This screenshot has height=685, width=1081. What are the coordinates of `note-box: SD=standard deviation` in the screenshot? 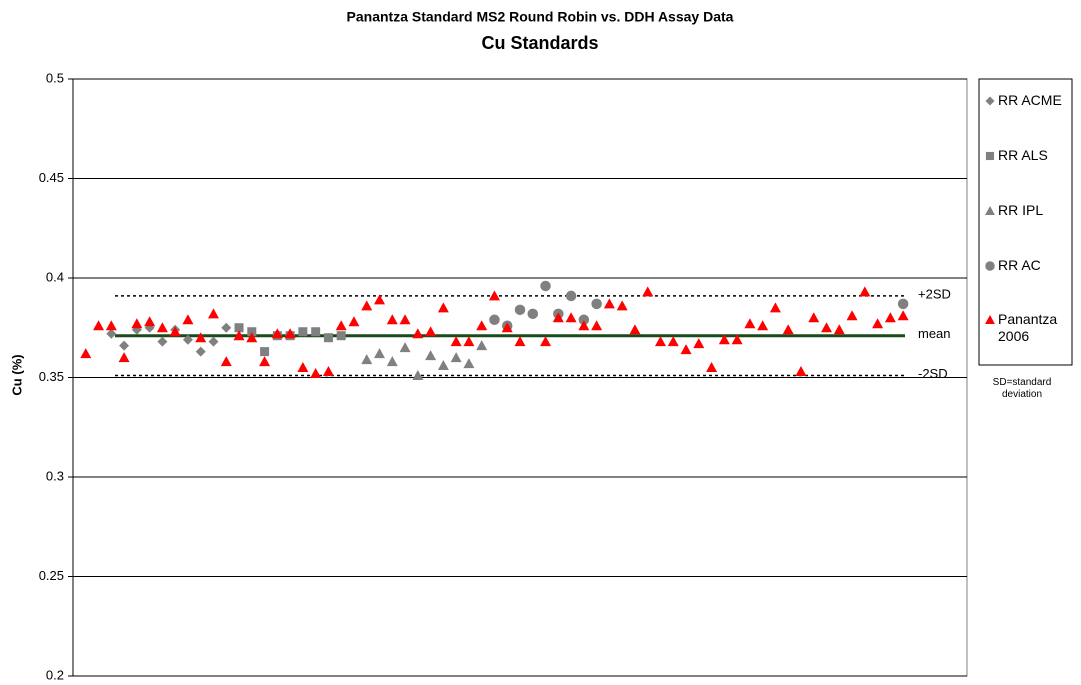 It's located at (1022, 388).